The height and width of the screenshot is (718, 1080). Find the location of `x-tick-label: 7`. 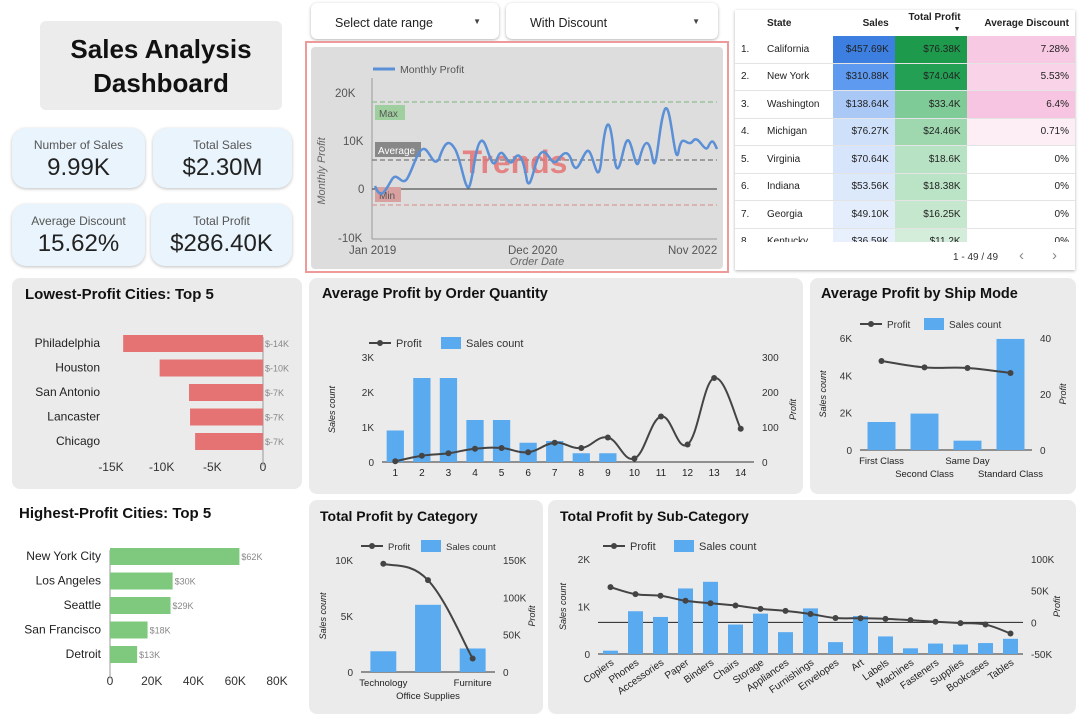

x-tick-label: 7 is located at coordinates (555, 473).